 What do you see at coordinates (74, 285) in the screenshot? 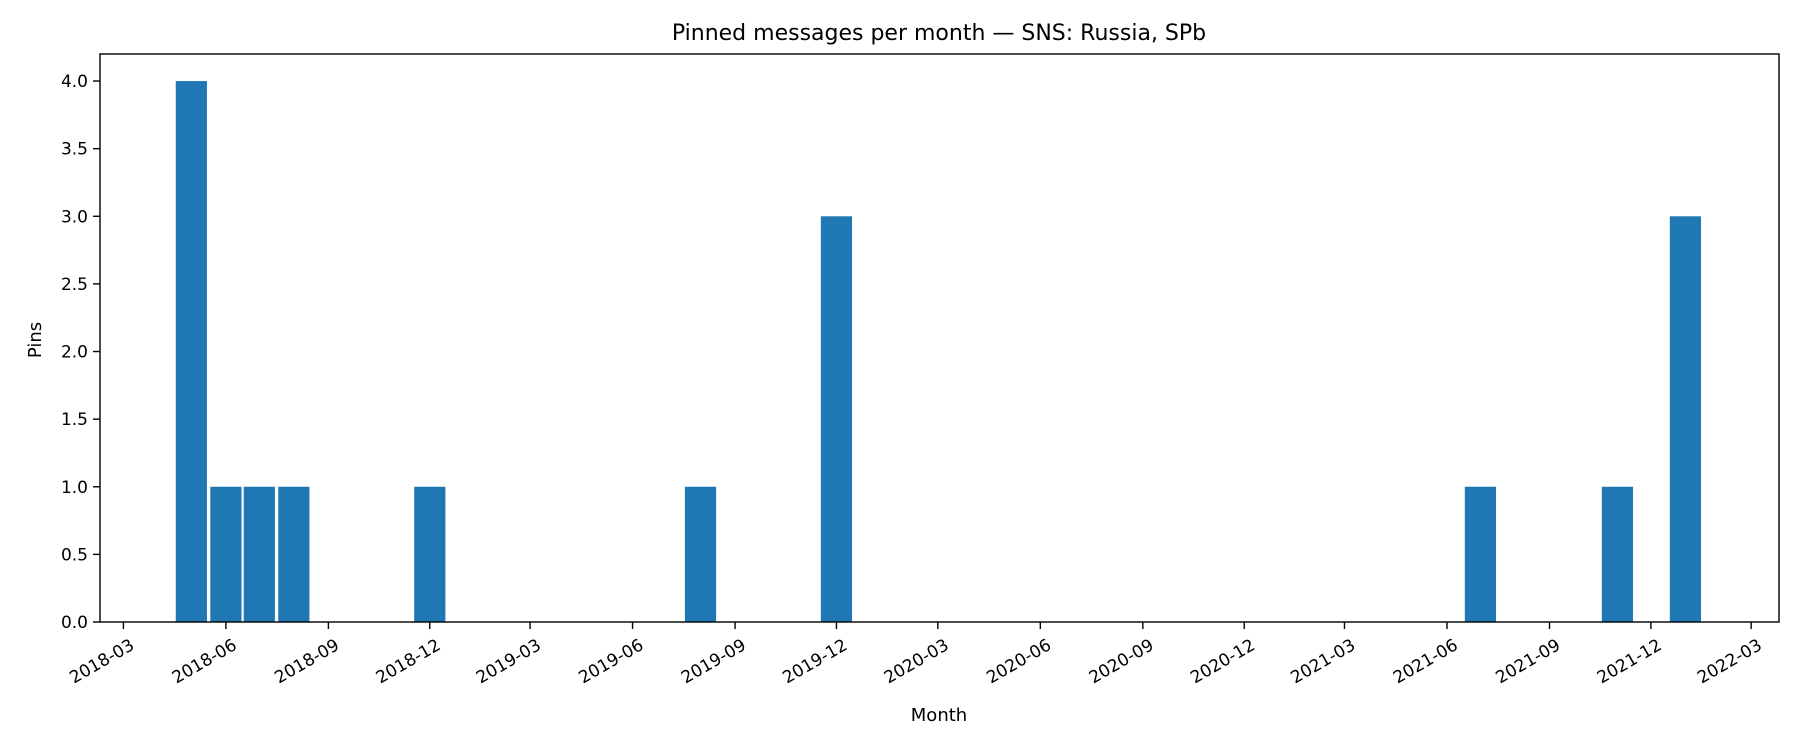
I see `y-tick-label: 2.5` at bounding box center [74, 285].